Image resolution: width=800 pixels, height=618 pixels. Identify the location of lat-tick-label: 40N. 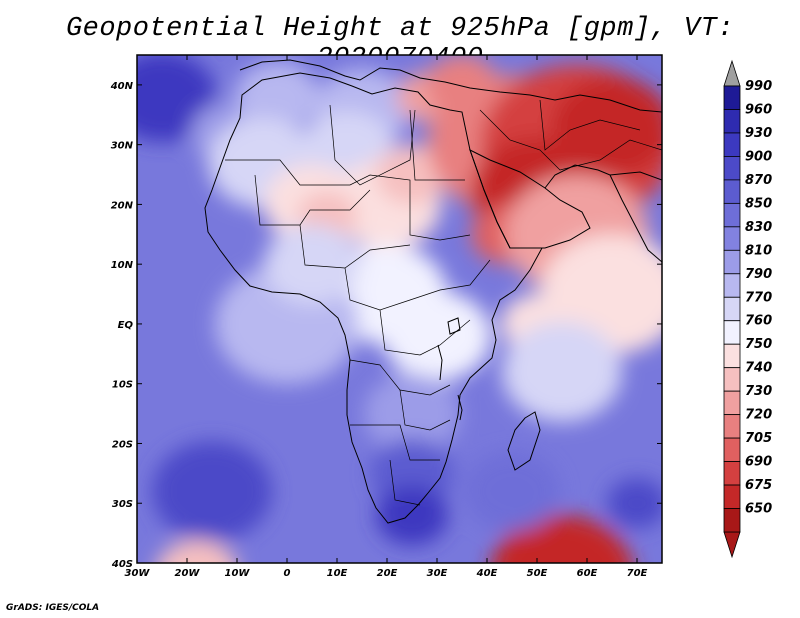
(122, 86).